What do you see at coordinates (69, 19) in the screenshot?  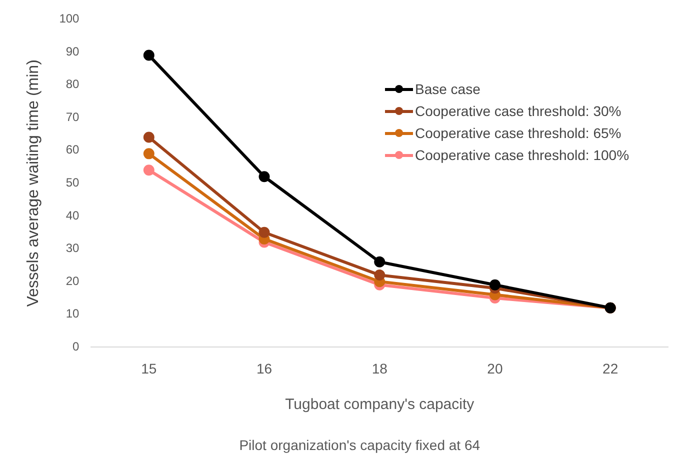 I see `y-tick-label: 100` at bounding box center [69, 19].